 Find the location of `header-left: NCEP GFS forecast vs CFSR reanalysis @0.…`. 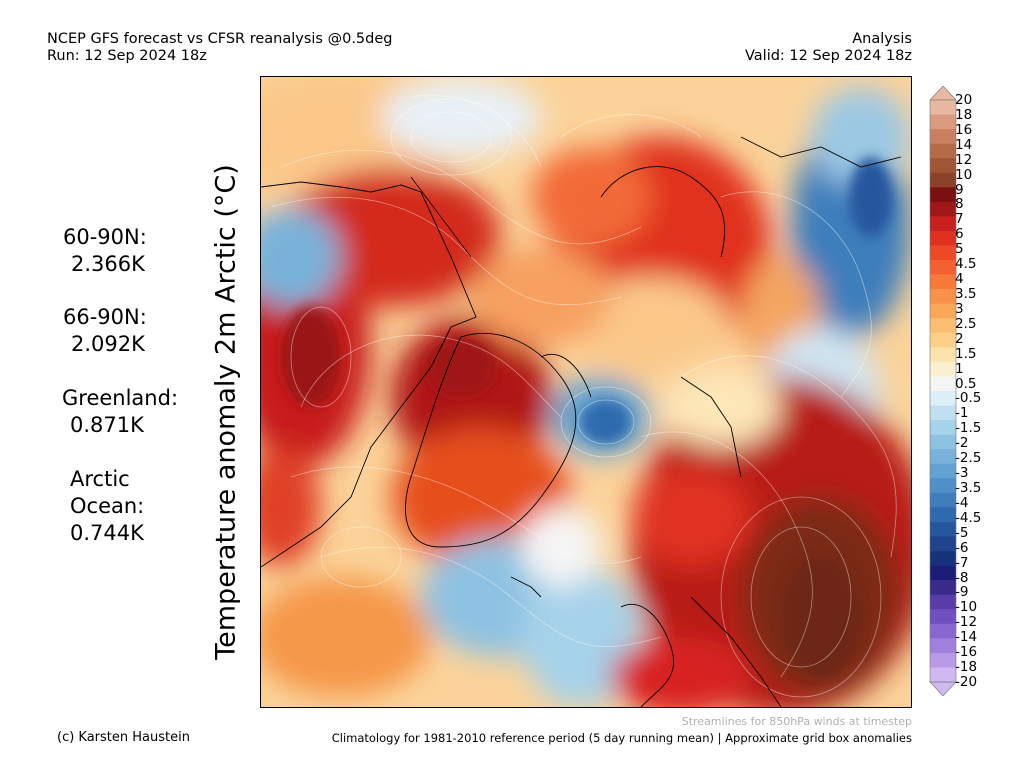

header-left: NCEP GFS forecast vs CFSR reanalysis @0.… is located at coordinates (219, 48).